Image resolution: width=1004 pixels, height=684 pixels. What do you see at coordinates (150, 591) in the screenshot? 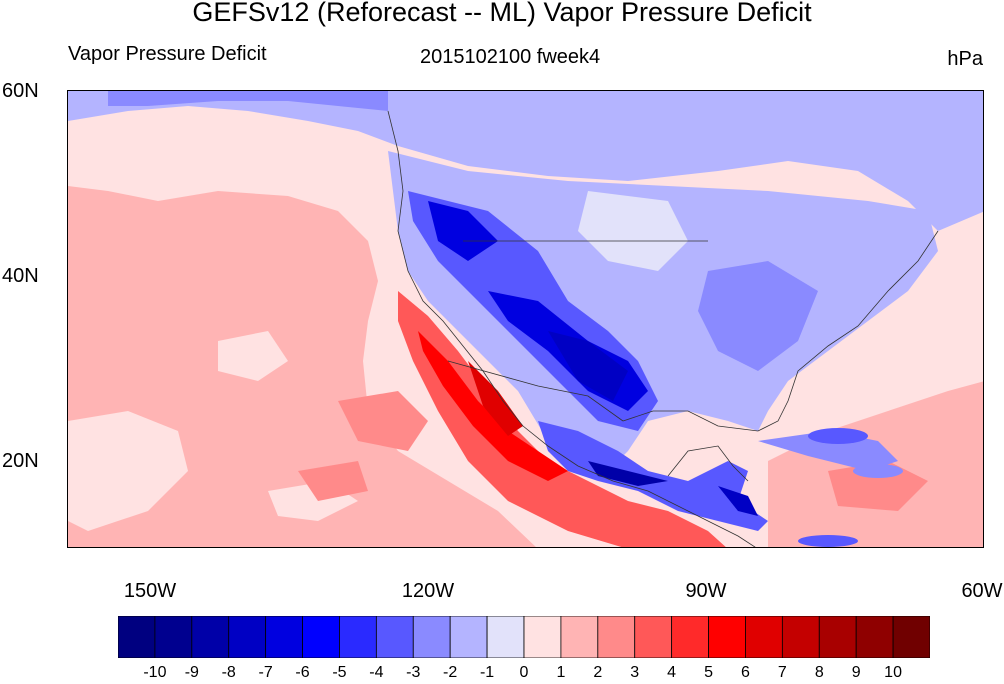
I see `lon-label-150w: 150W` at bounding box center [150, 591].